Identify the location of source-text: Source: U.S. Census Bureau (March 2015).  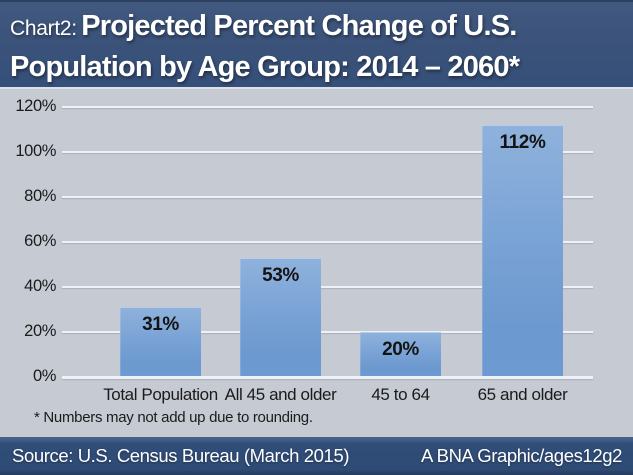
(181, 455).